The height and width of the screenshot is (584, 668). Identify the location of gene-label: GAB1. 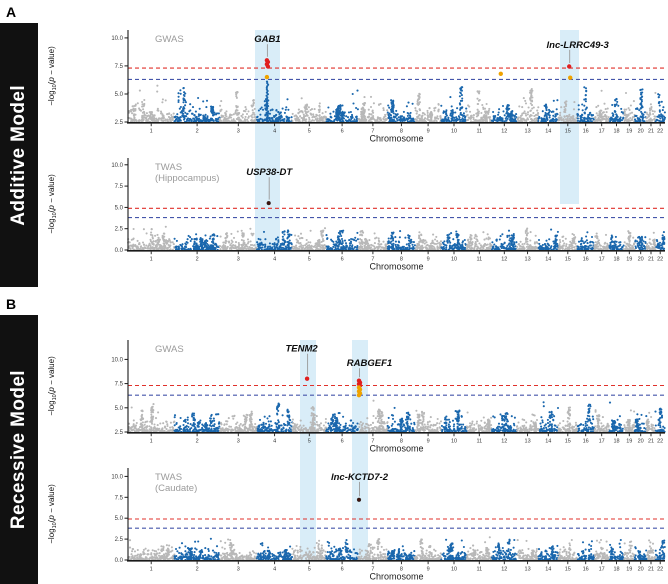
(267, 39).